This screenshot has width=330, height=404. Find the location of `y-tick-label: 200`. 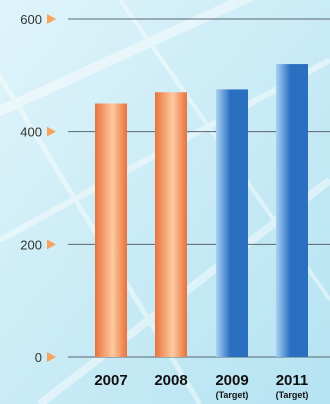

y-tick-label: 200 is located at coordinates (31, 244).